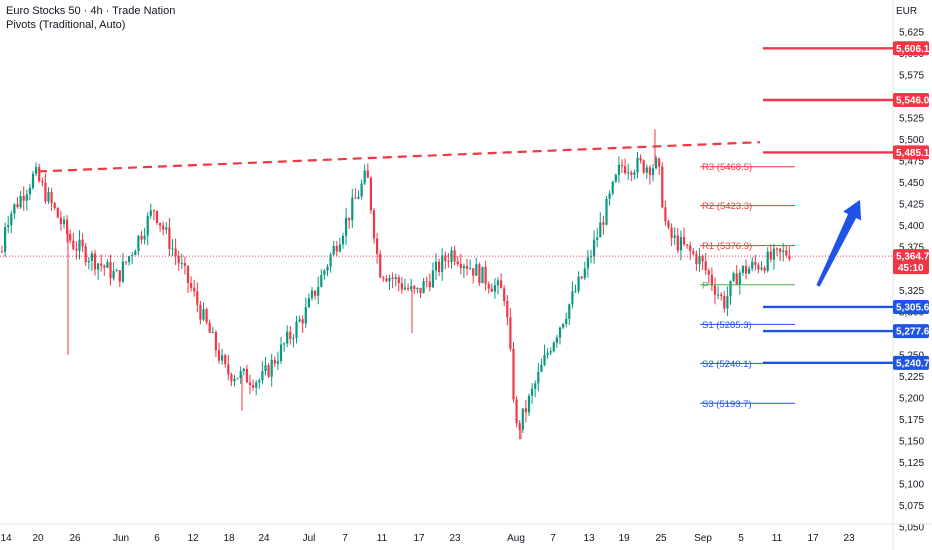 The height and width of the screenshot is (550, 932). What do you see at coordinates (907, 11) in the screenshot?
I see `currency-label: EUR` at bounding box center [907, 11].